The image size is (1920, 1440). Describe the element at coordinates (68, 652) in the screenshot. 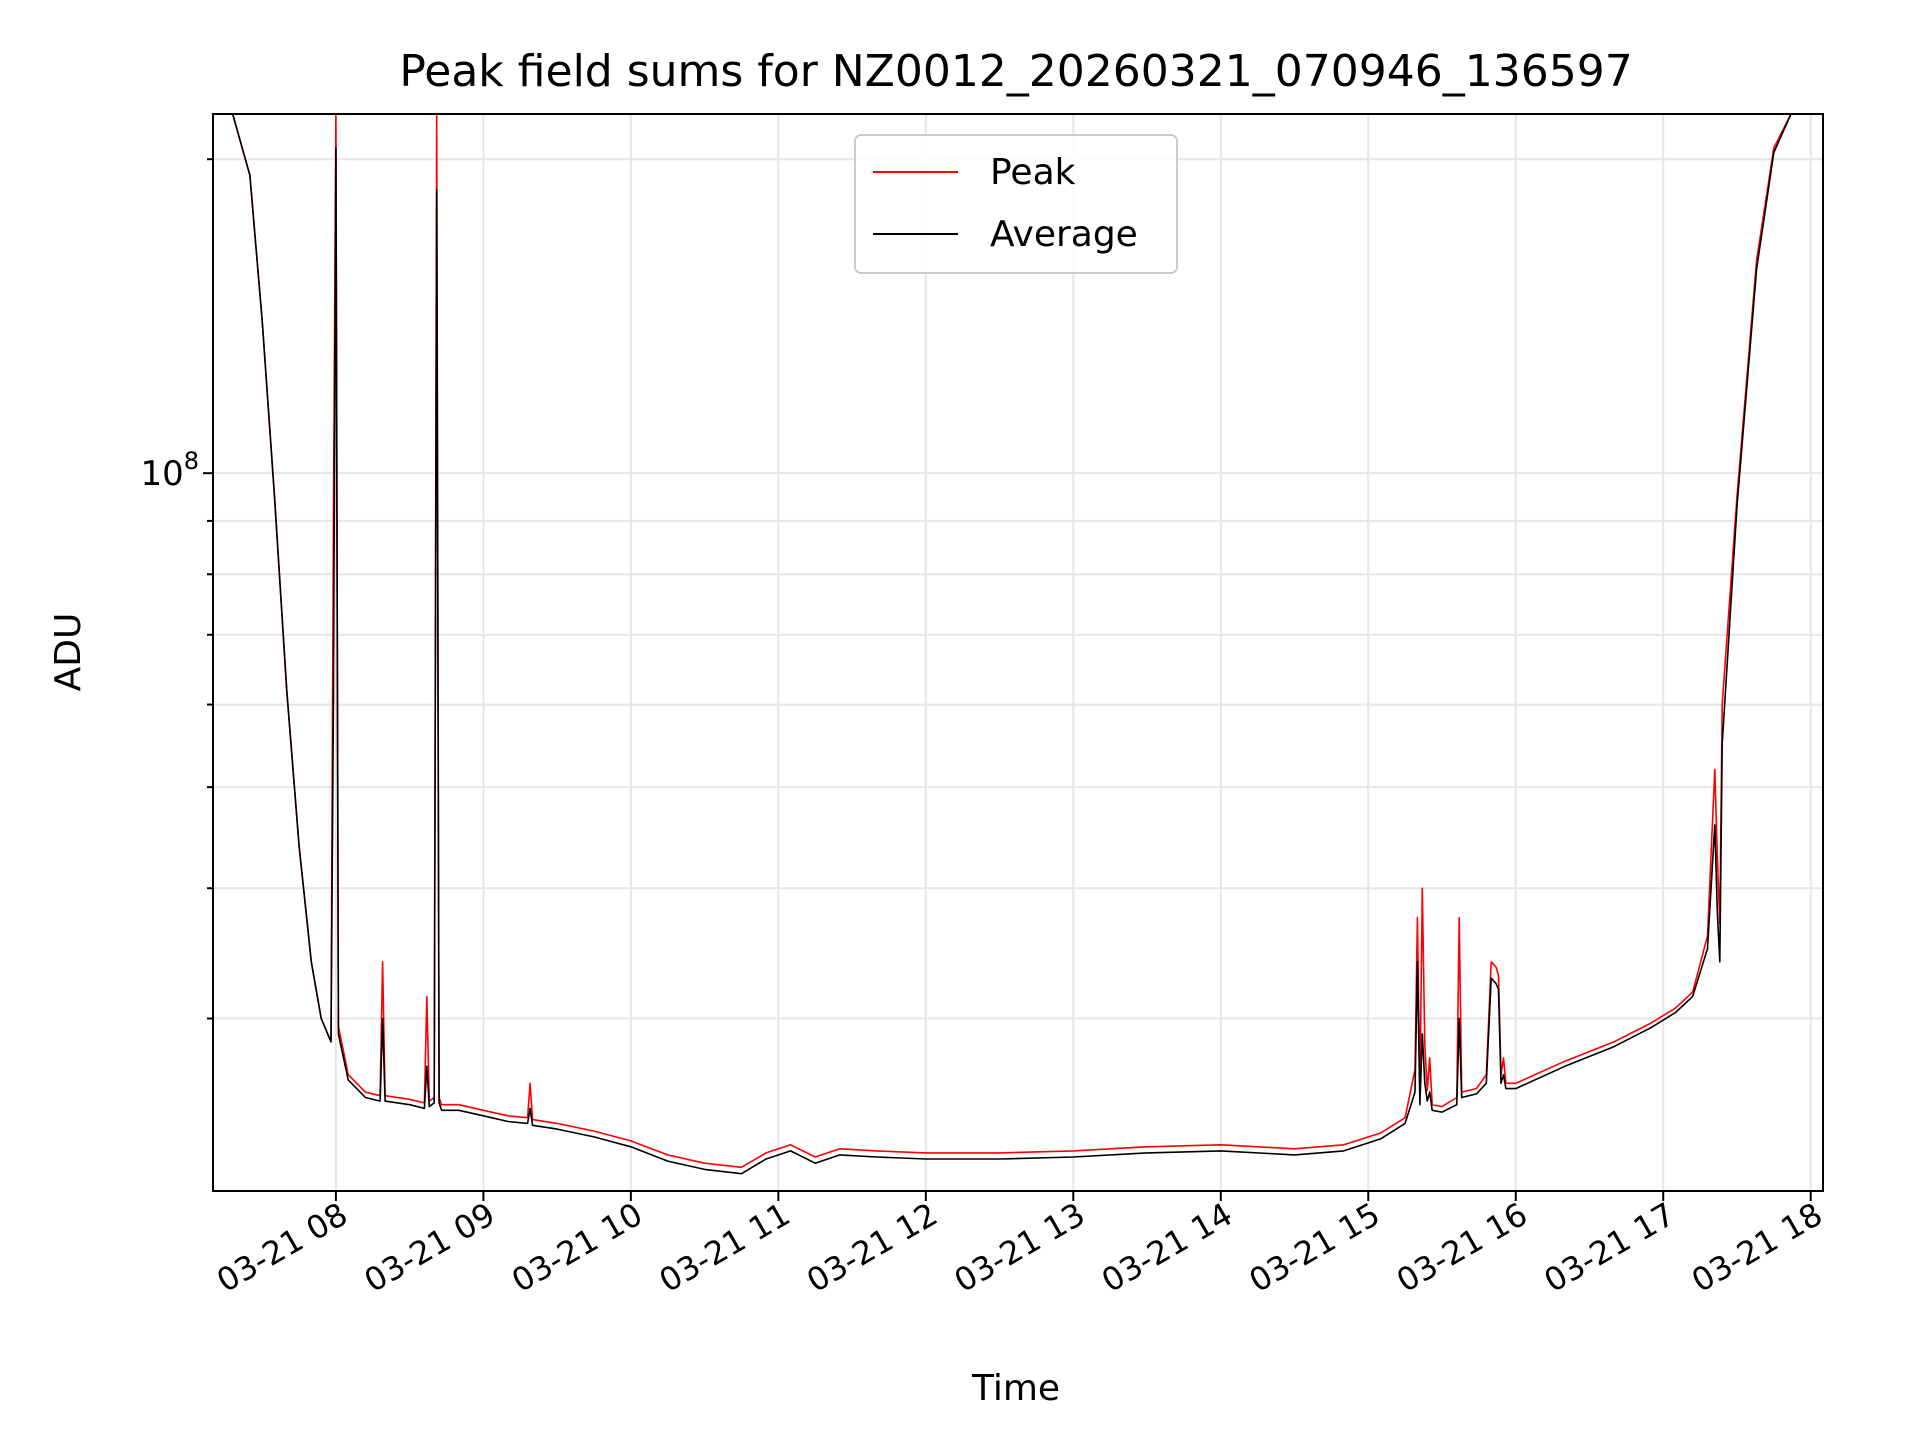

I see `y-axis-label: ADU` at that location.